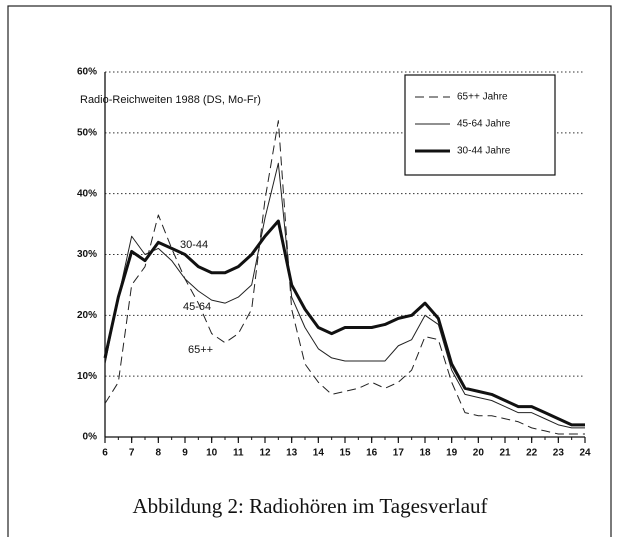 This screenshot has width=619, height=537. Describe the element at coordinates (238, 453) in the screenshot. I see `x-tick-label: 11` at that location.